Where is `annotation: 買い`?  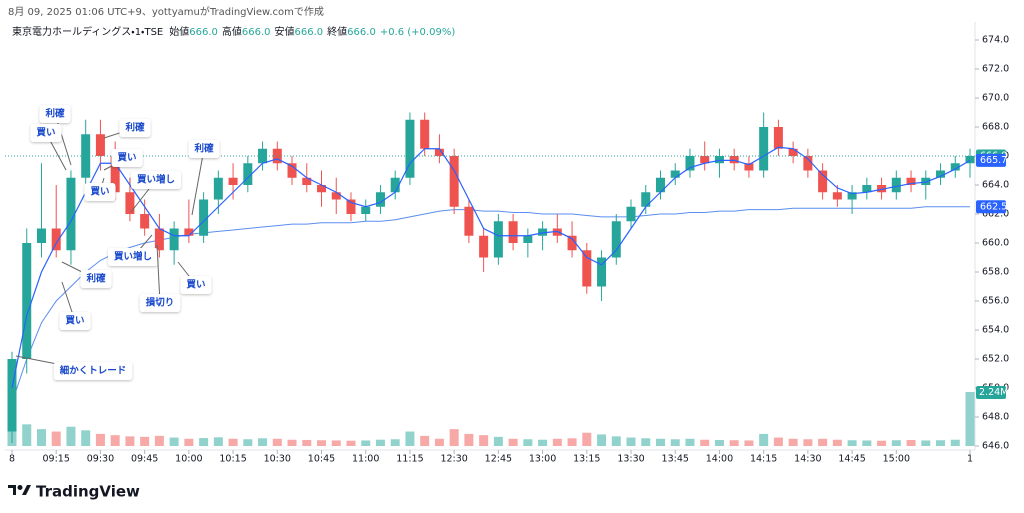 annotation: 買い is located at coordinates (45, 133).